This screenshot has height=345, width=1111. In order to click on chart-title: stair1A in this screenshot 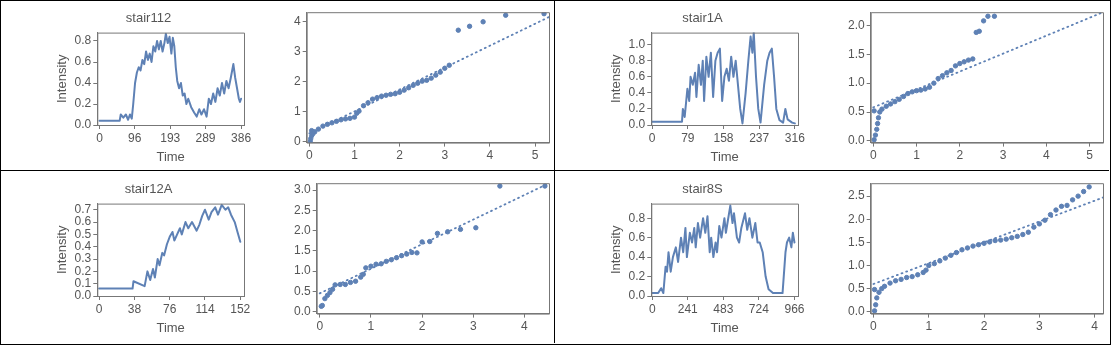, I will do `click(703, 17)`.